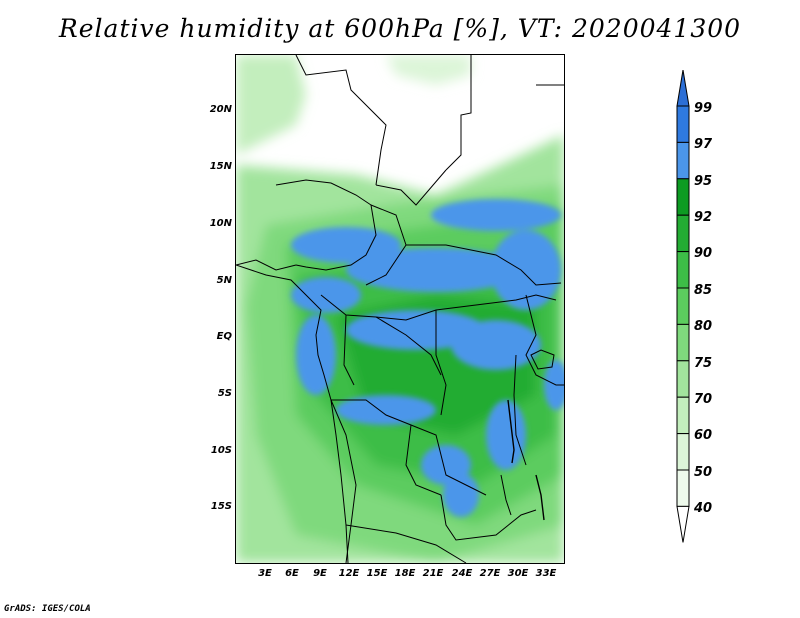  Describe the element at coordinates (703, 144) in the screenshot. I see `colorbar-label-97: 97` at that location.